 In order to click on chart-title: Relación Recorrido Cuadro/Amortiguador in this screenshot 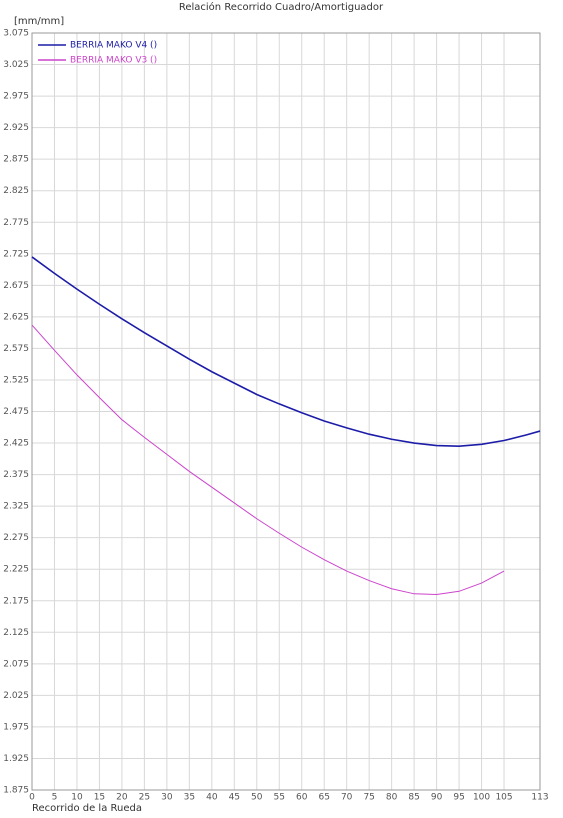, I will do `click(281, 7)`.